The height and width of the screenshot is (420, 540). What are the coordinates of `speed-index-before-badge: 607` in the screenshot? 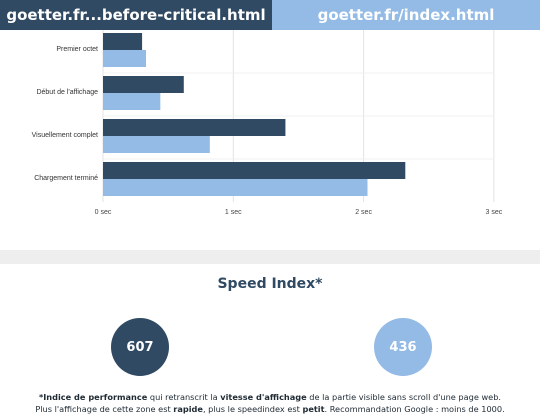 It's located at (140, 347).